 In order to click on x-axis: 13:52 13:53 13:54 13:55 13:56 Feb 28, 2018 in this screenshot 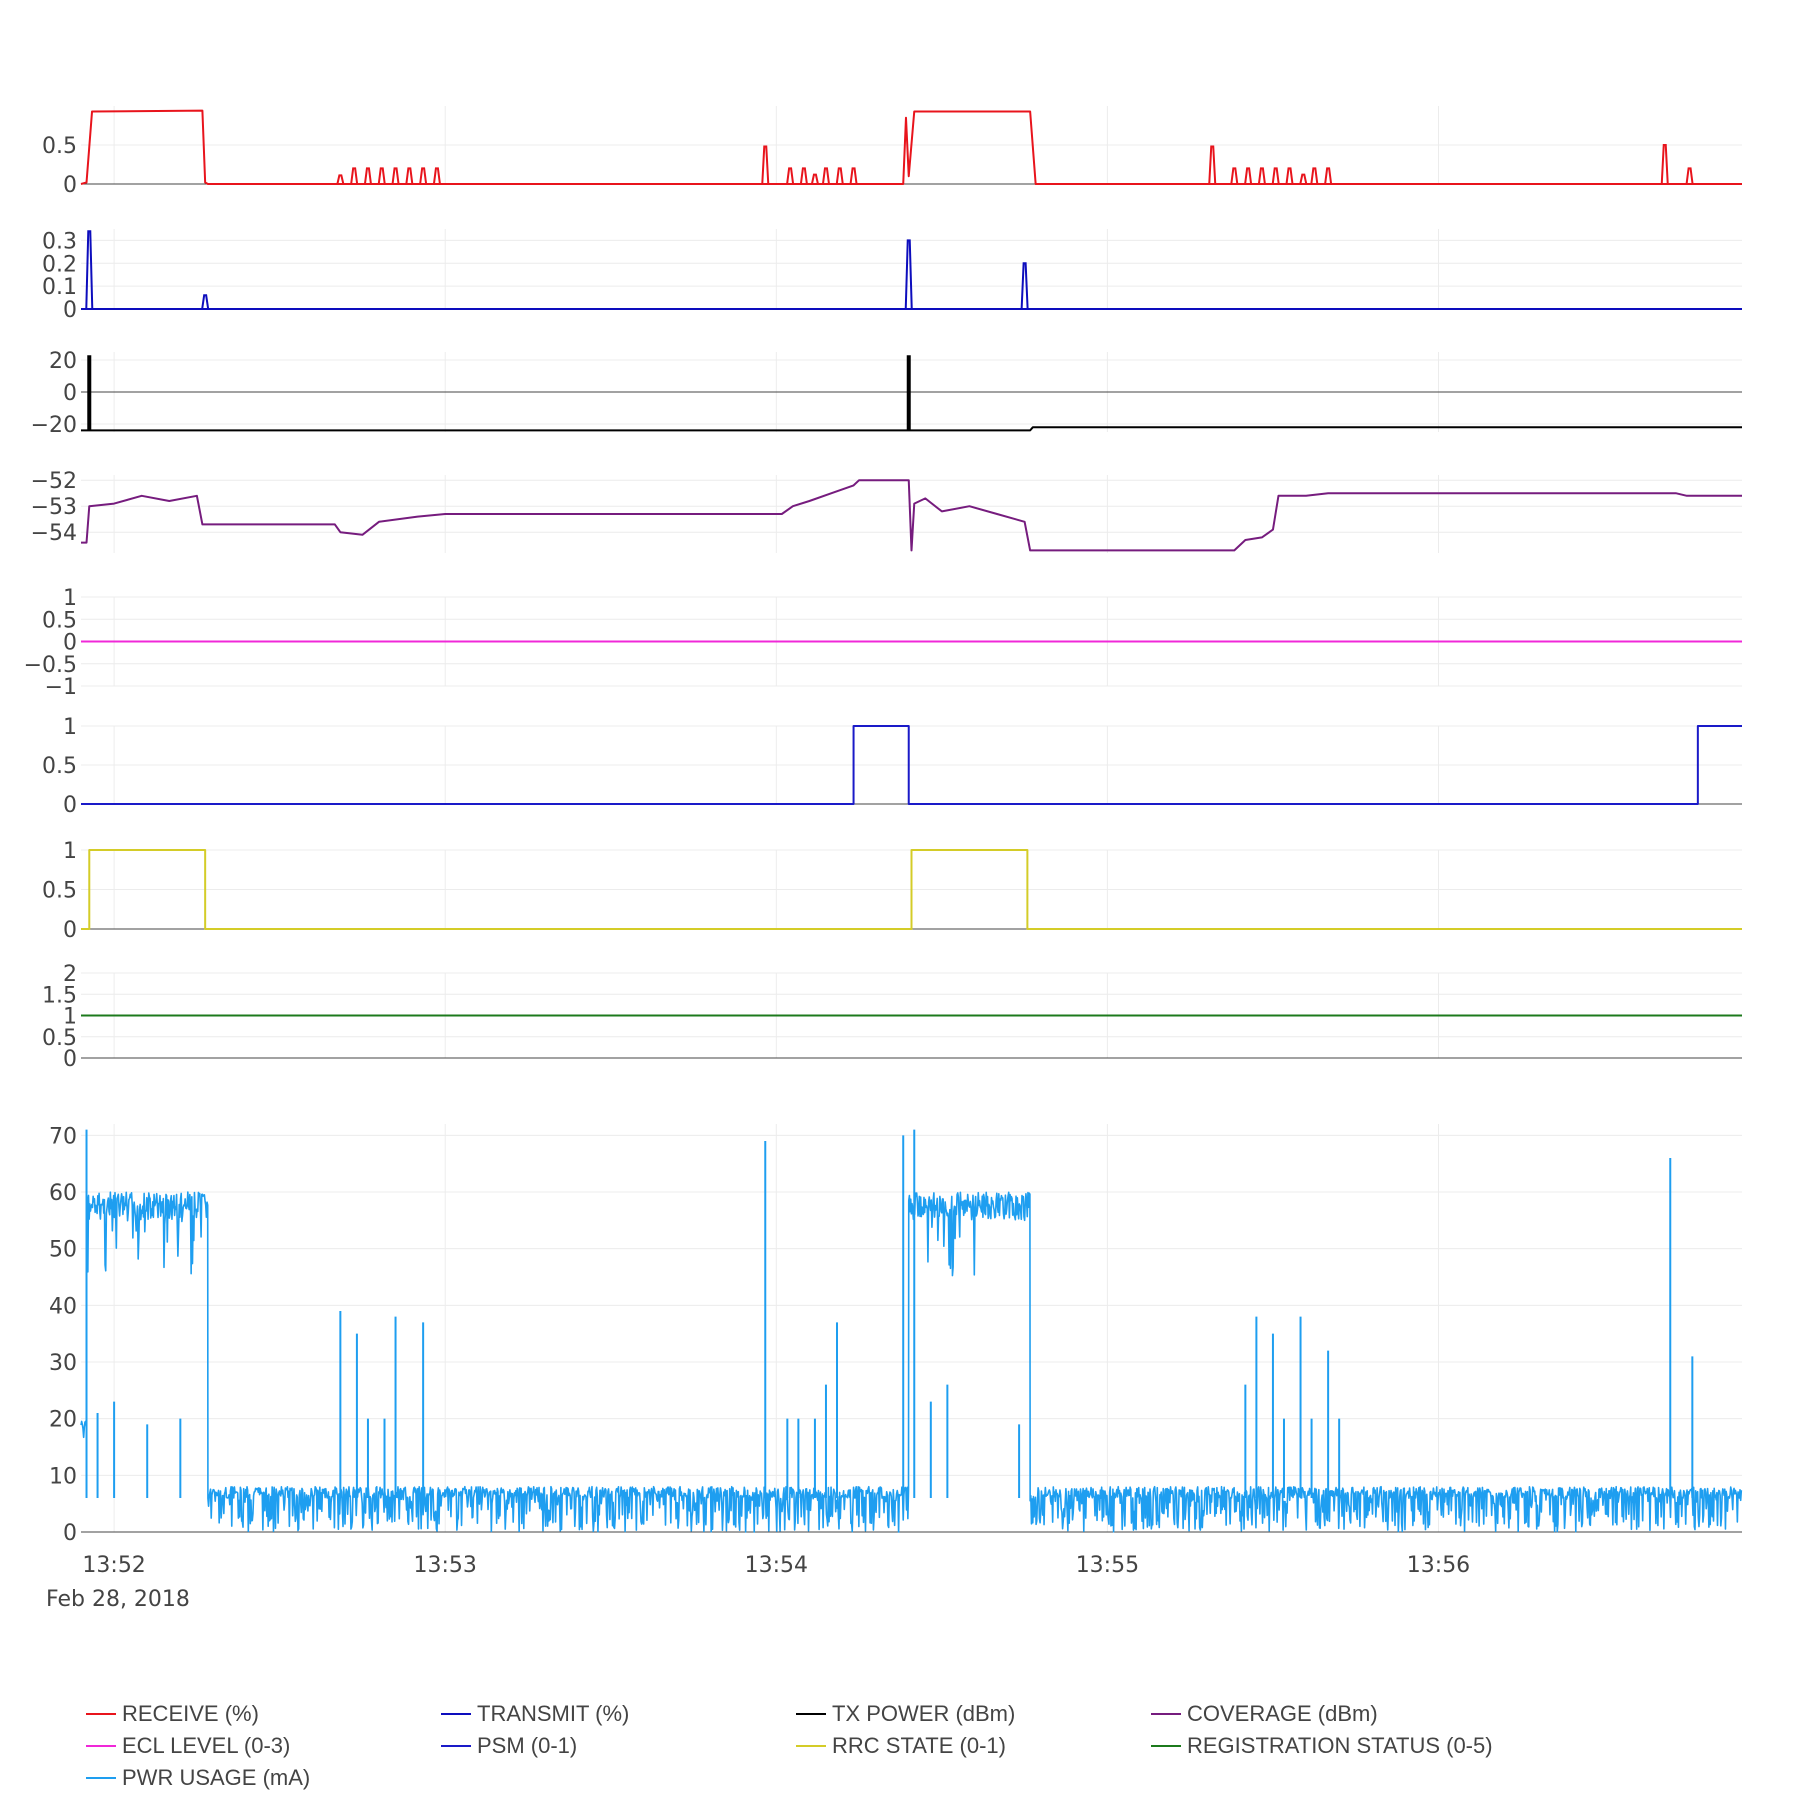, I will do `click(758, 1582)`.